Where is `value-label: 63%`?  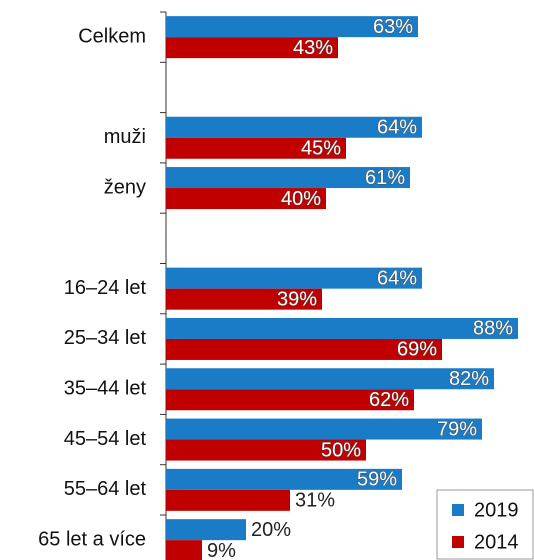 value-label: 63% is located at coordinates (393, 27).